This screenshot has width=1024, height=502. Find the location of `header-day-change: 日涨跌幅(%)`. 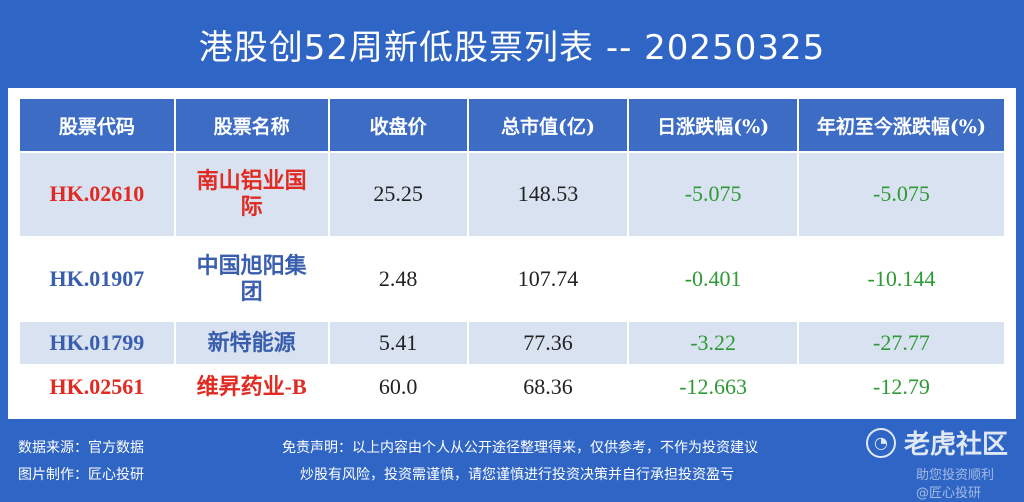

header-day-change: 日涨跌幅(%) is located at coordinates (713, 125).